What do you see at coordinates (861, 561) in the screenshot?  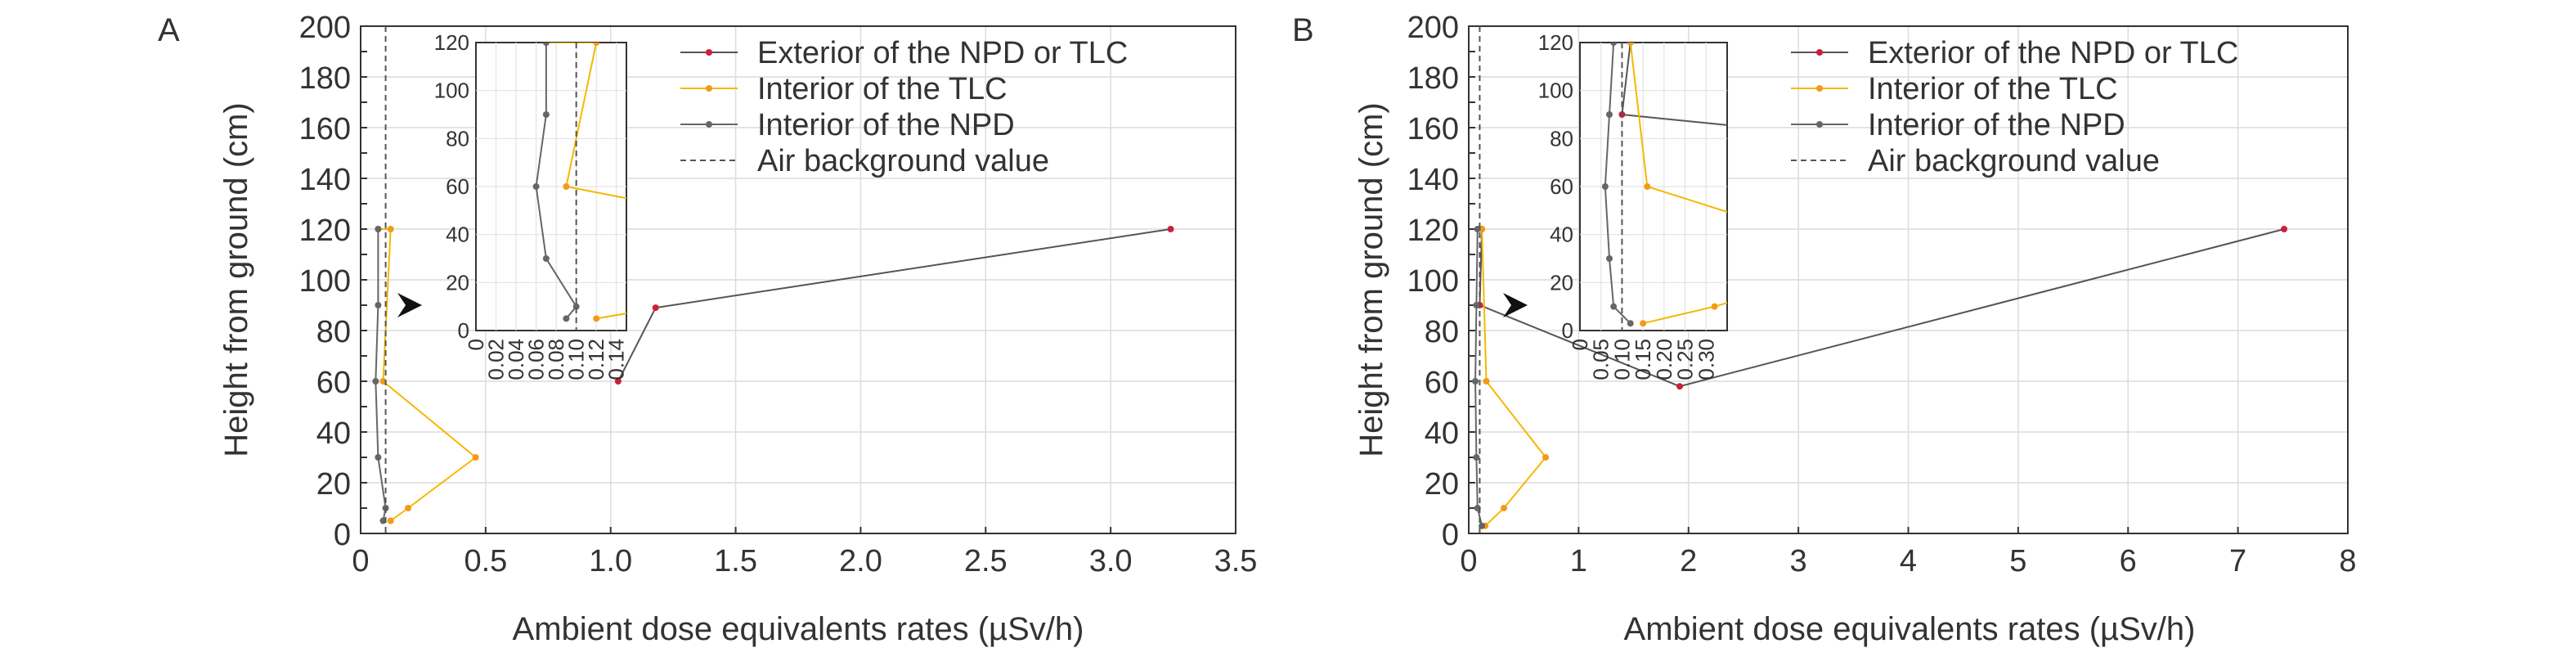 I see `x-tick-label: 2.0` at bounding box center [861, 561].